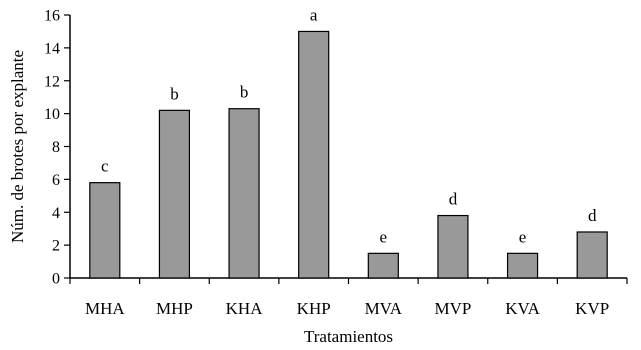  Describe the element at coordinates (56, 246) in the screenshot. I see `y-tick-label: 2` at that location.